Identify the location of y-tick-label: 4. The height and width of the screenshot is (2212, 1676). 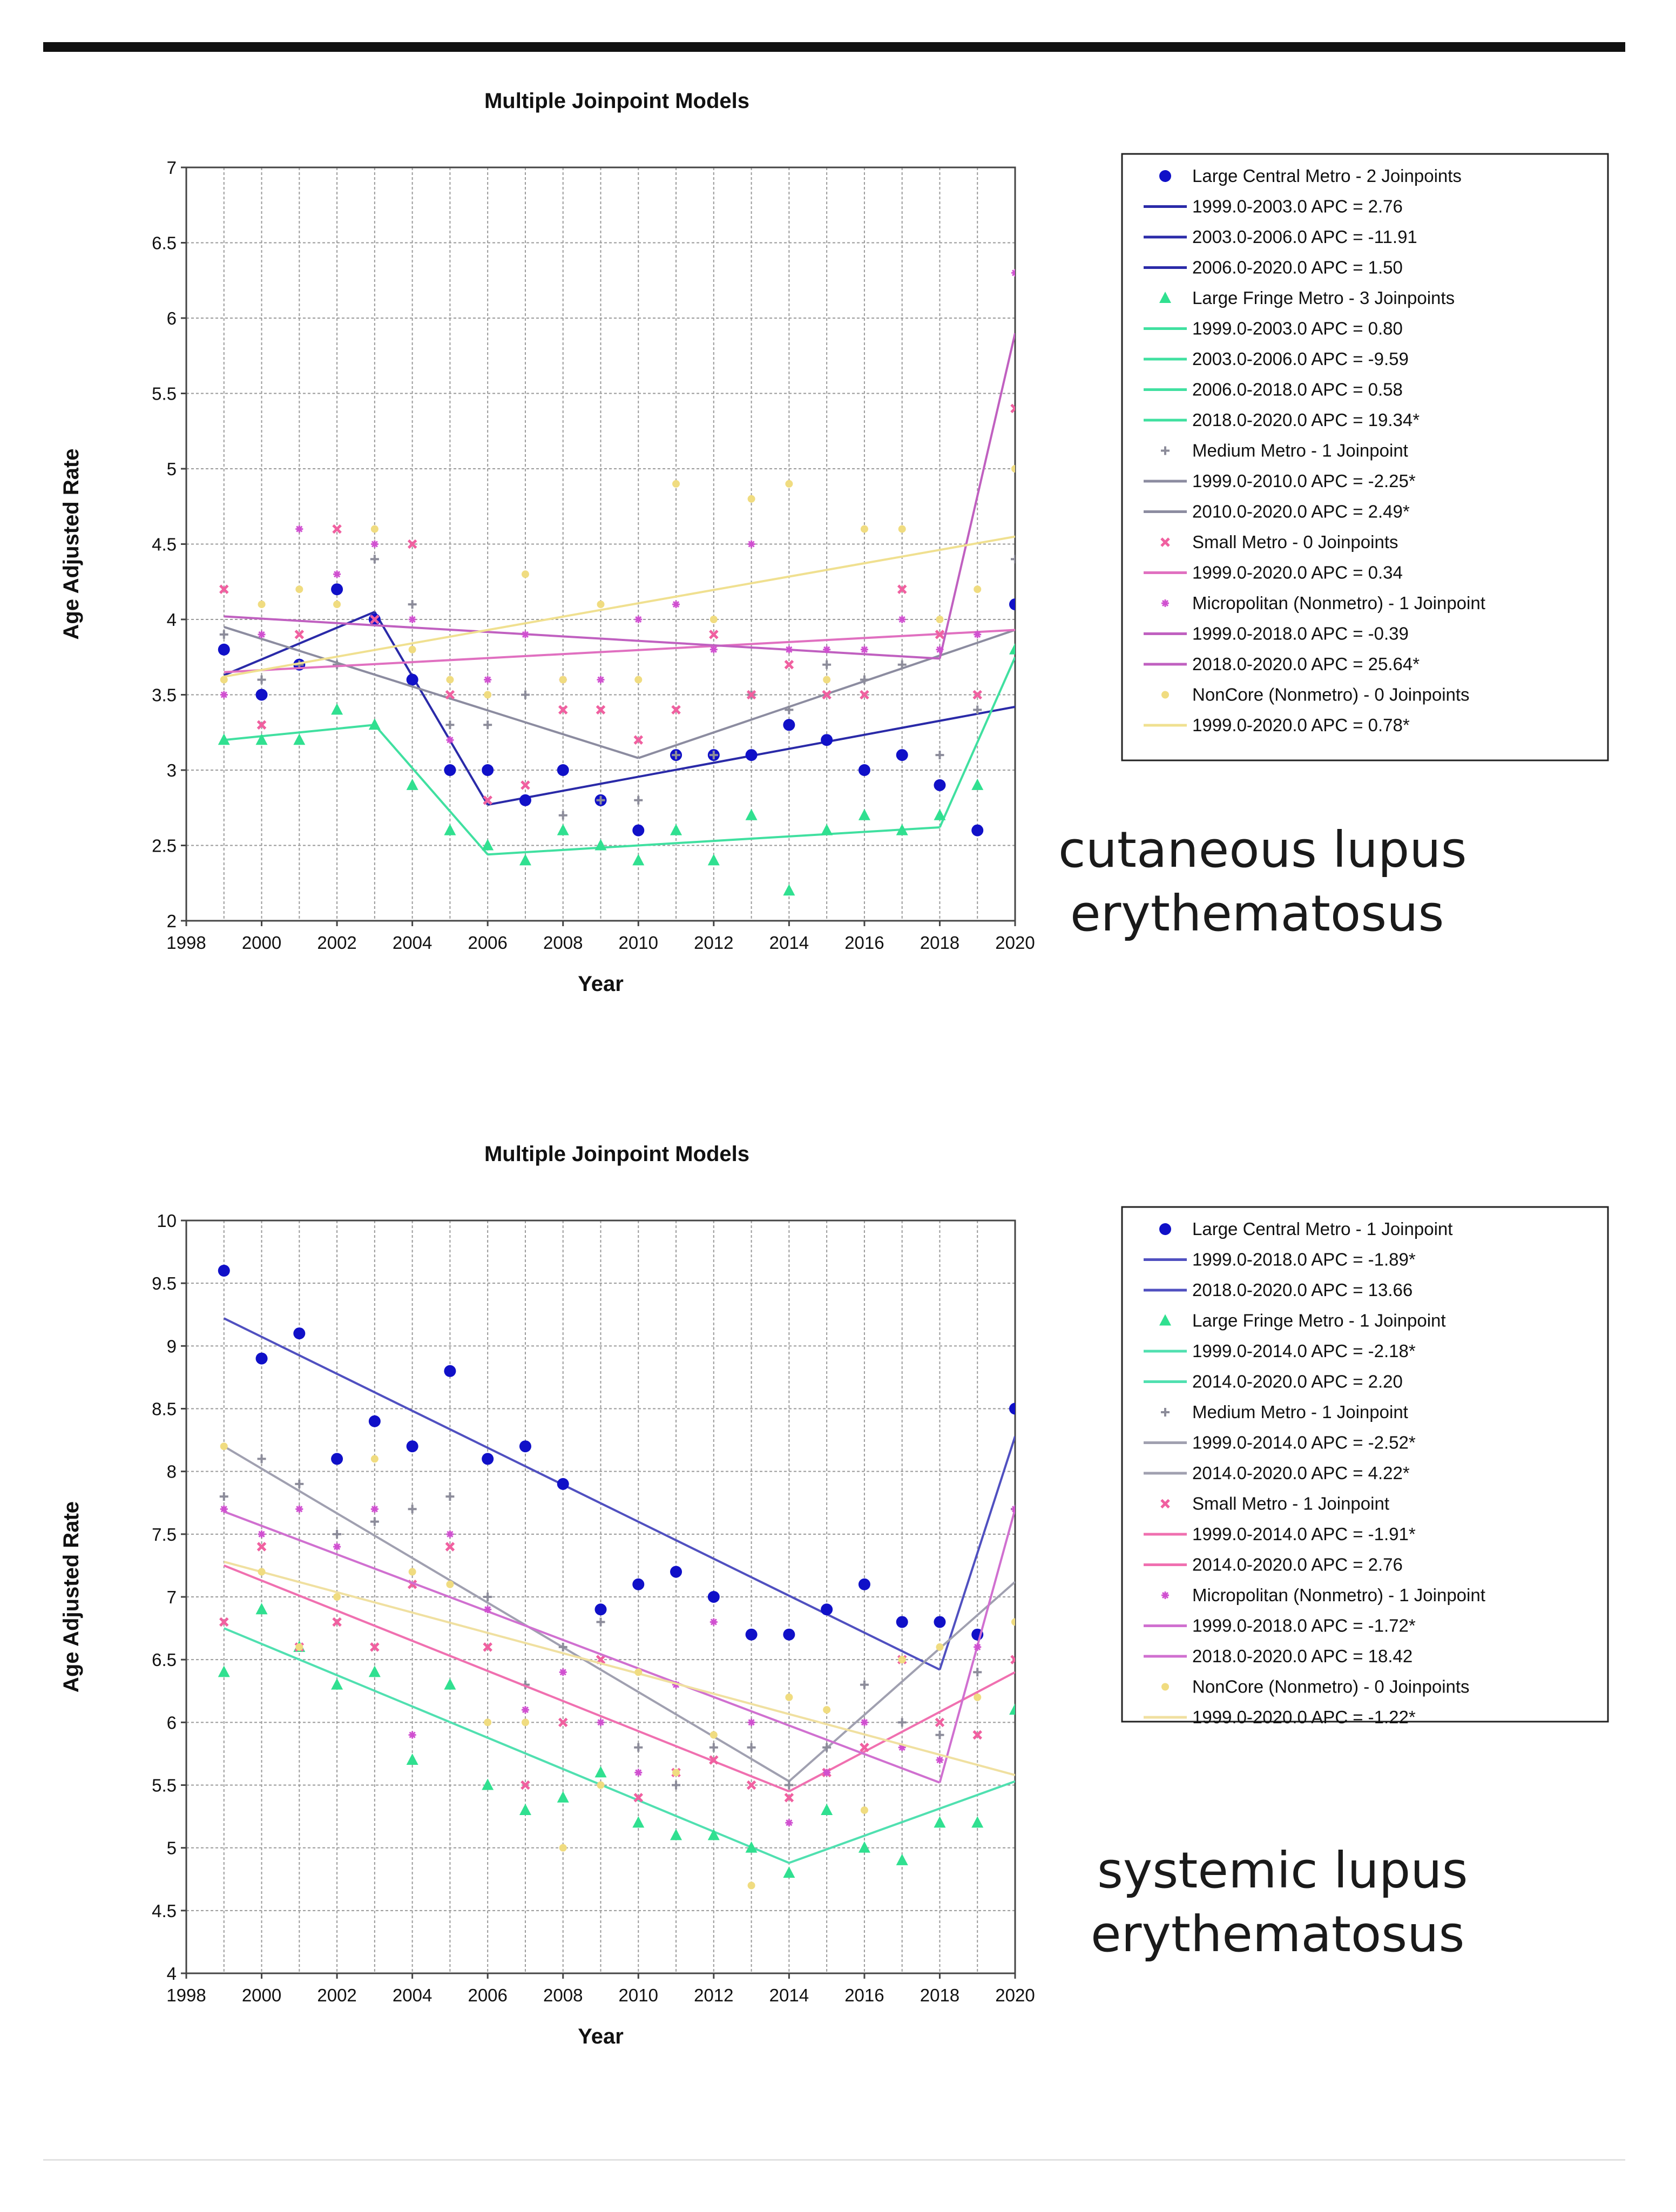
(172, 620).